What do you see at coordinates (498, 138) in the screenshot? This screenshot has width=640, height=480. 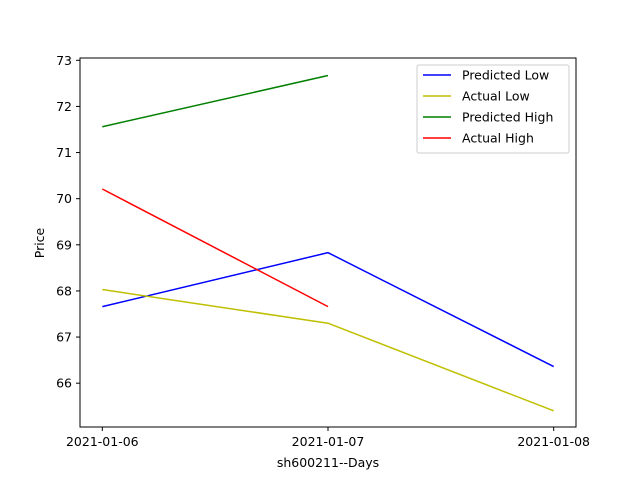 I see `legend-label-actual-high: Actual High` at bounding box center [498, 138].